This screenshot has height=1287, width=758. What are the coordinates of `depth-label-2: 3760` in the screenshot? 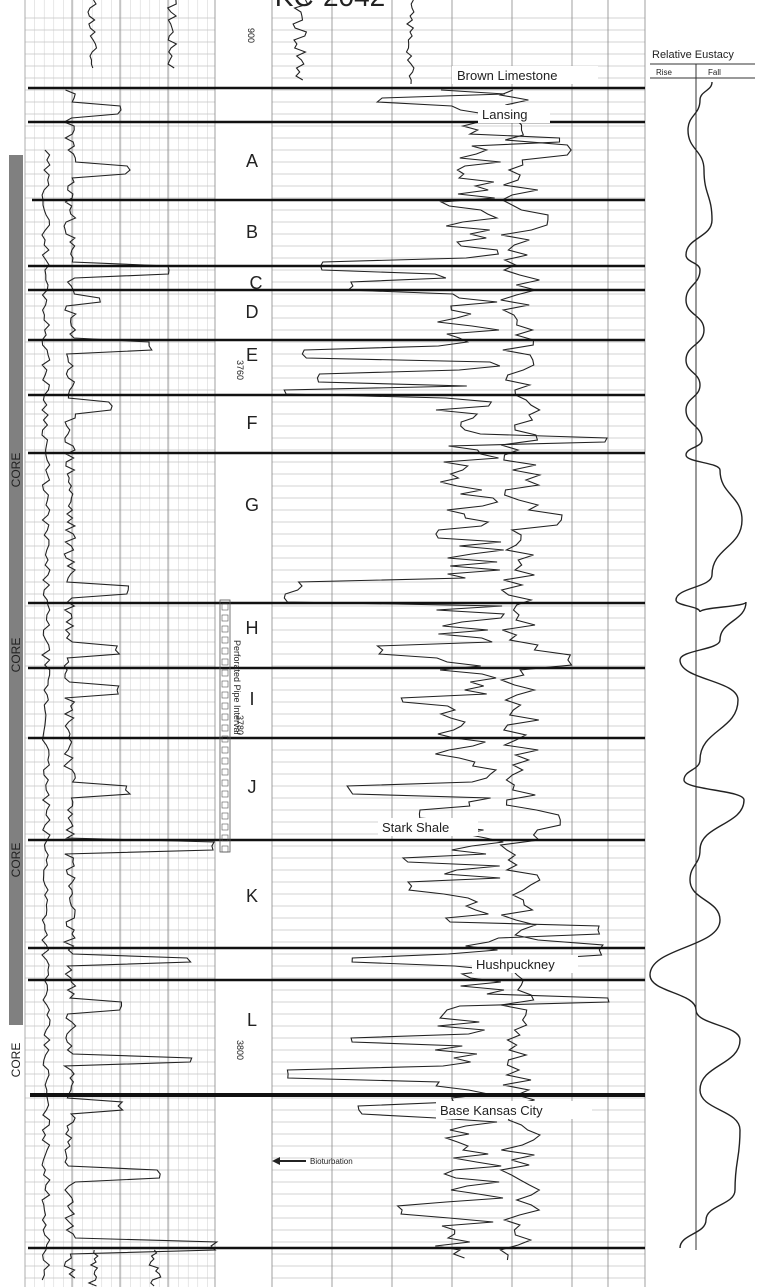 It's located at (240, 370).